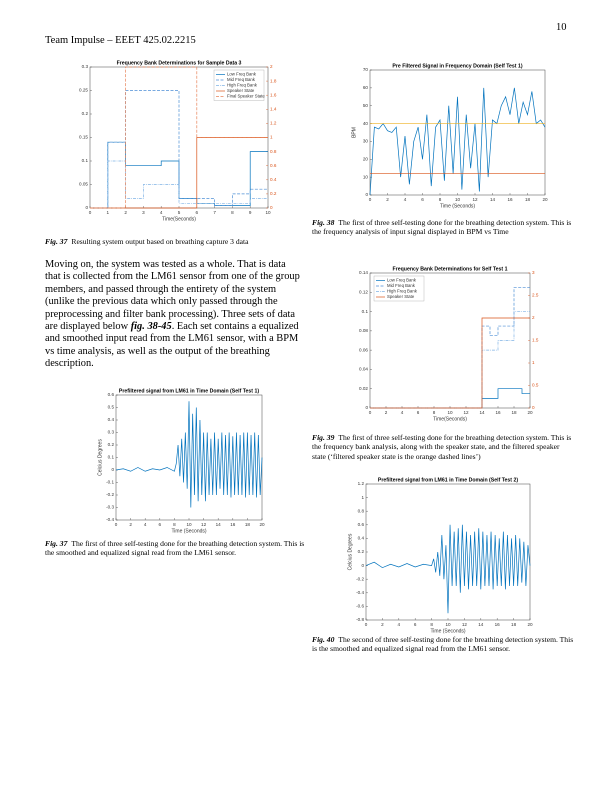 The width and height of the screenshot is (612, 792). I want to click on y-tick-label: 1.2, so click(361, 483).